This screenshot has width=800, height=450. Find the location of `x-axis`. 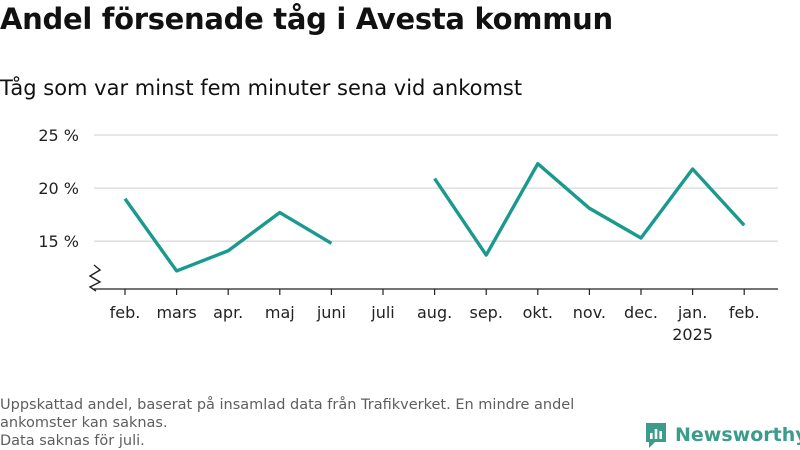

x-axis is located at coordinates (436, 291).